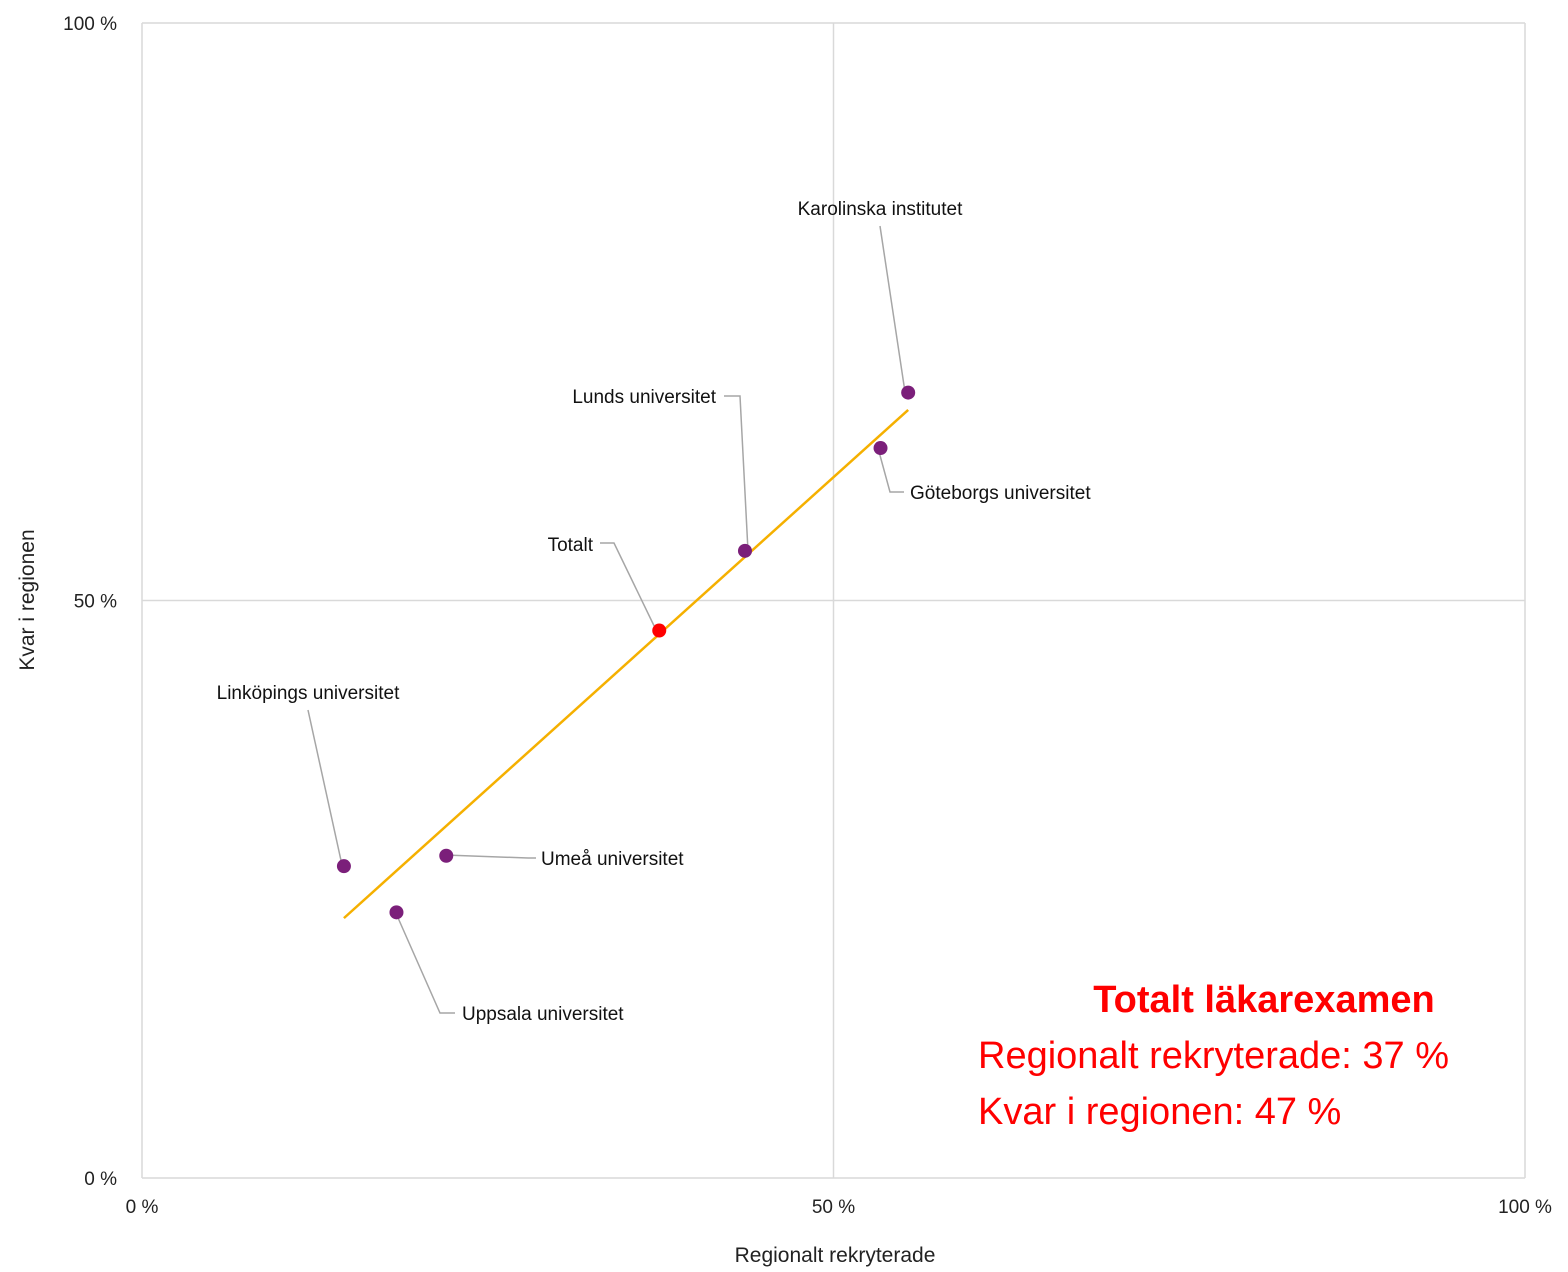 The width and height of the screenshot is (1568, 1272). I want to click on point-label: Totalt, so click(571, 545).